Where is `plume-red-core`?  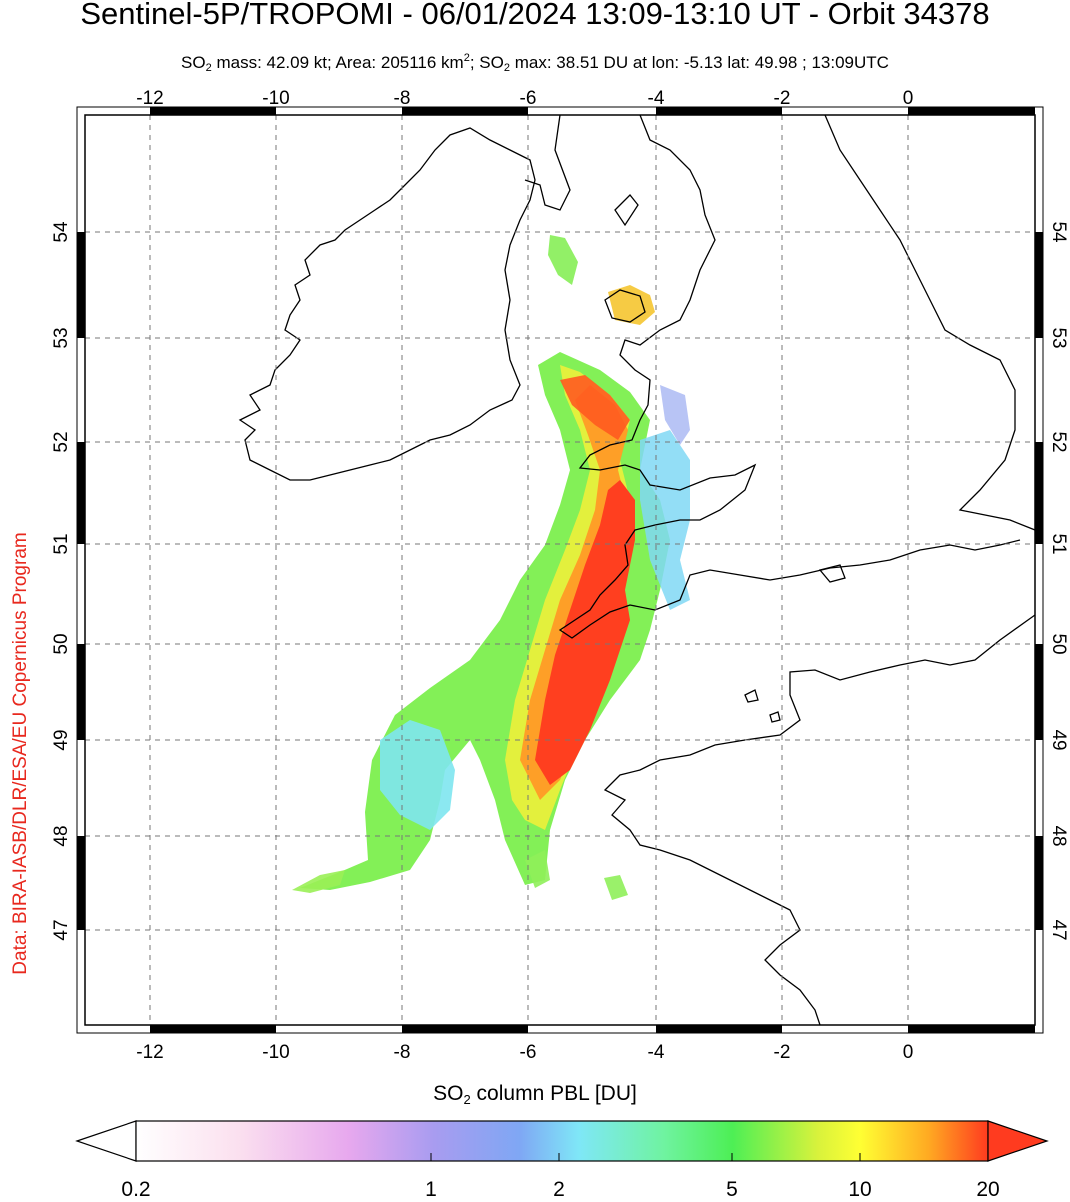 plume-red-core is located at coordinates (585, 632).